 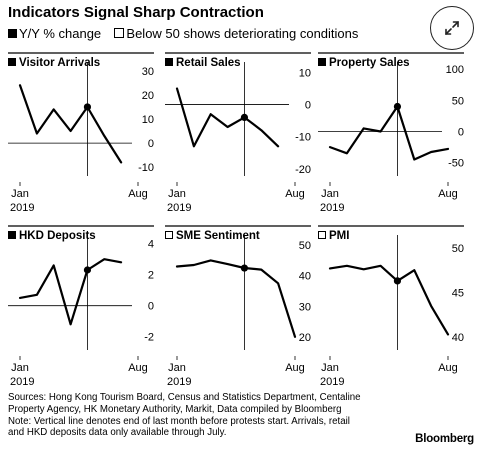 What do you see at coordinates (59, 63) in the screenshot?
I see `chart1-title: Visitor Arrivals` at bounding box center [59, 63].